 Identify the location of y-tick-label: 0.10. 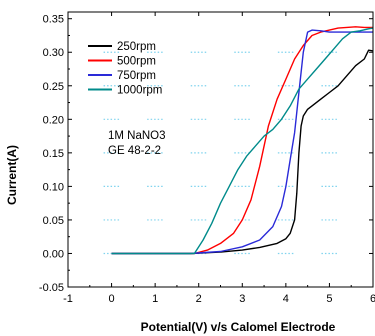
(53, 187).